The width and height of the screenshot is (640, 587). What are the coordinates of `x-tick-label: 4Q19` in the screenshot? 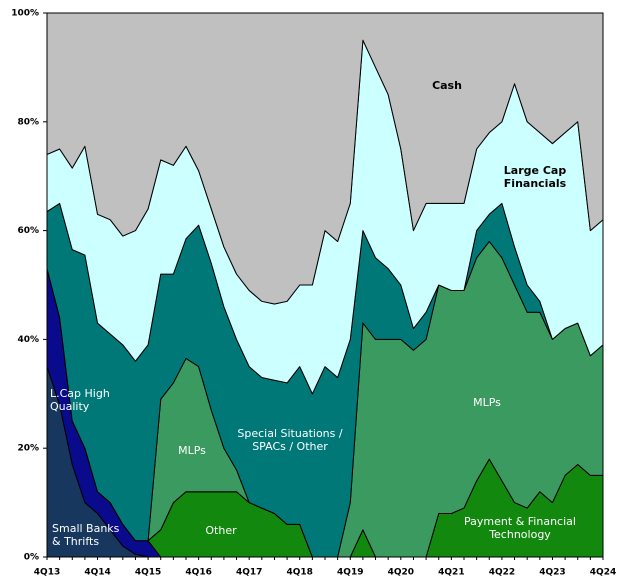 It's located at (350, 573).